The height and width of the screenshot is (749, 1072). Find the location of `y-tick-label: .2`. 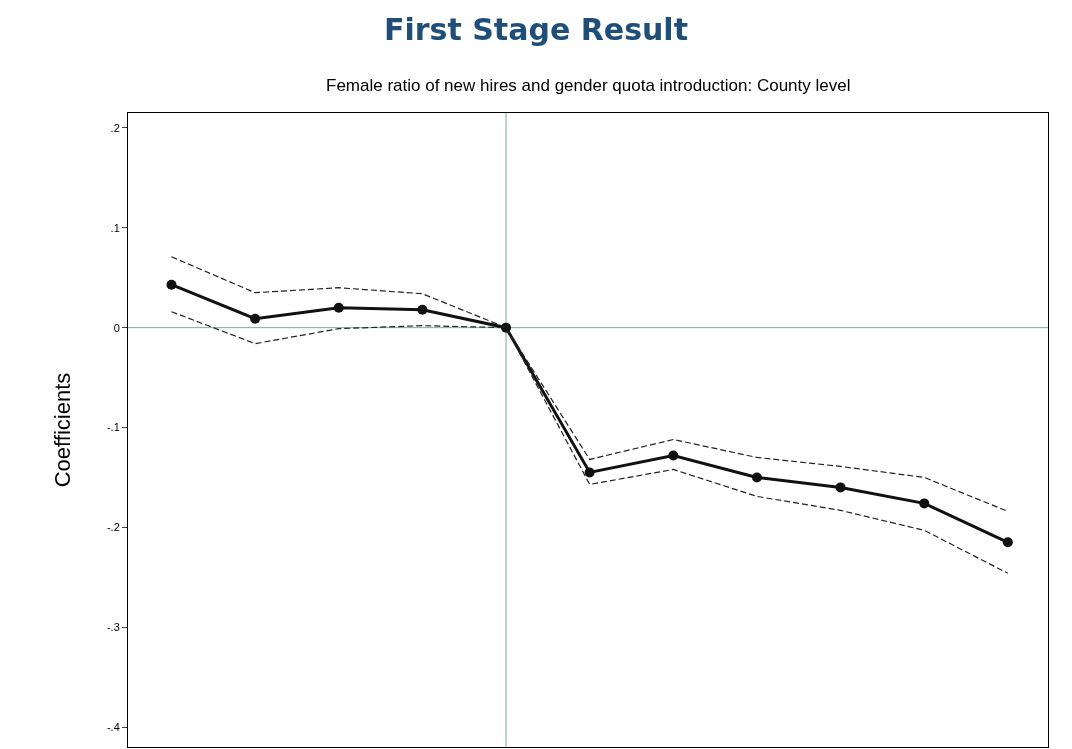

y-tick-label: .2 is located at coordinates (115, 127).